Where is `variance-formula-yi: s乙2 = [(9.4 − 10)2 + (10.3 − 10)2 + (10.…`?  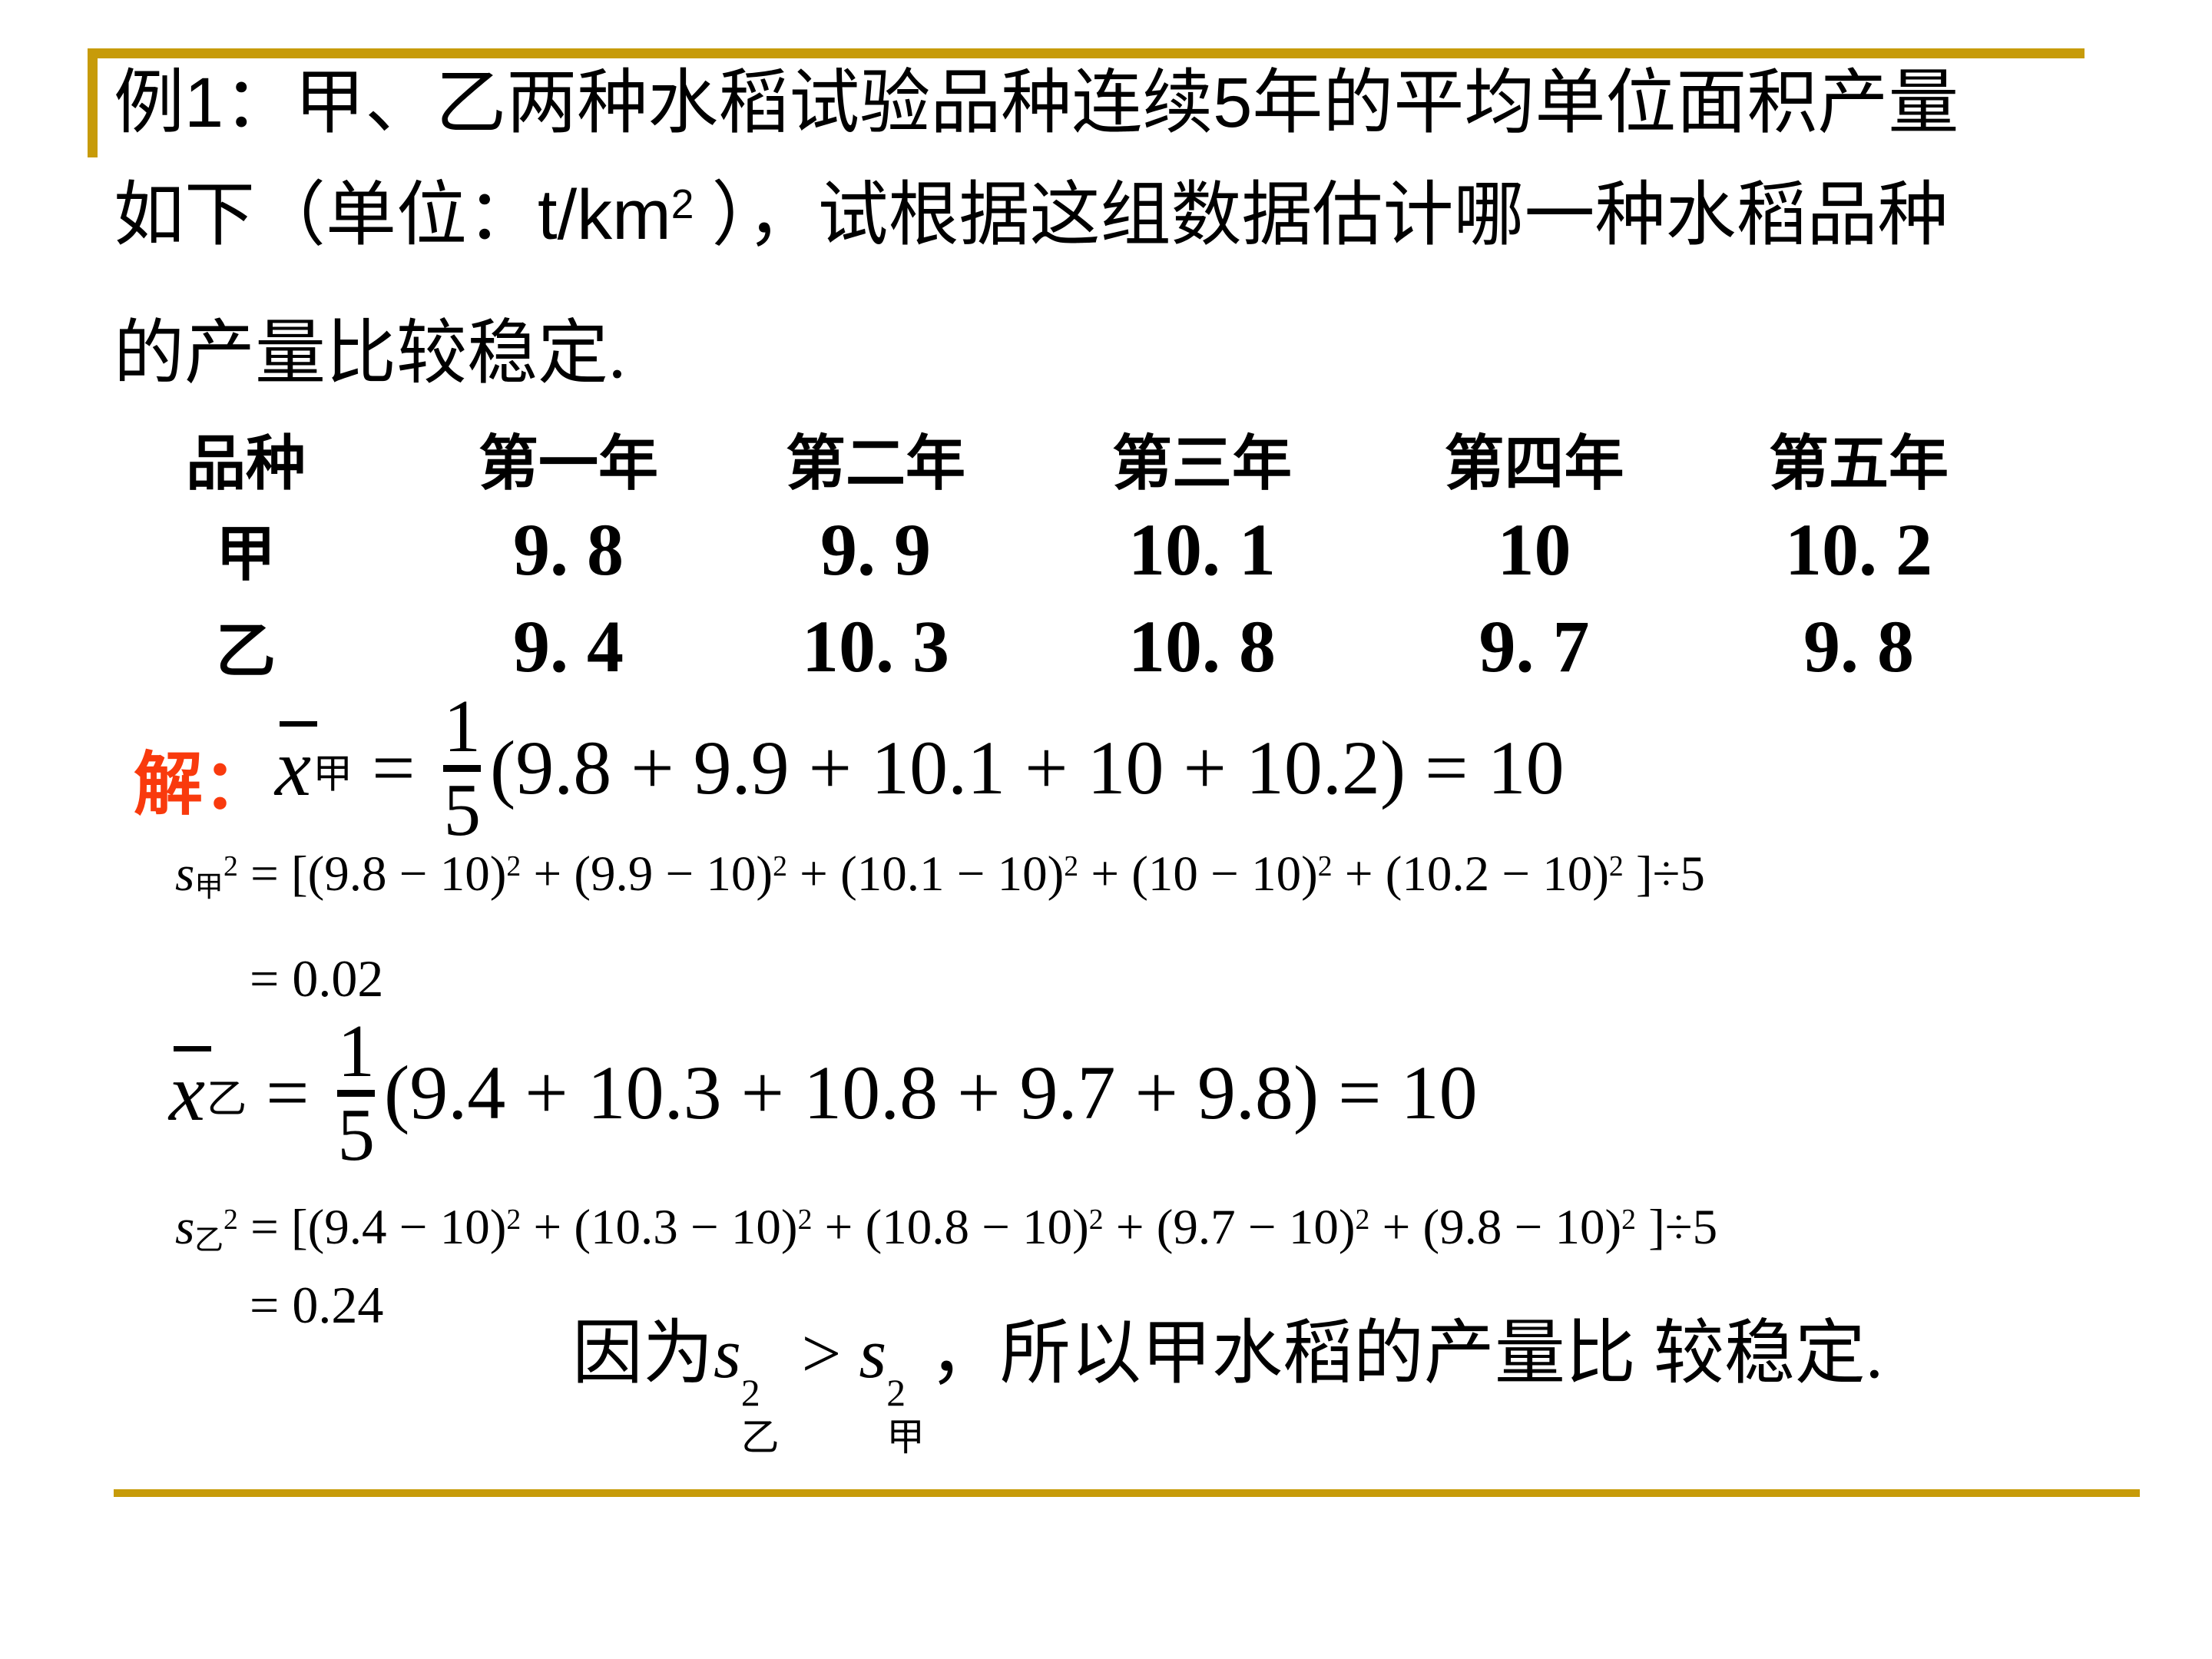 variance-formula-yi: s乙2 = [(9.4 − 10)2 + (10.3 − 10)2 + (10.… is located at coordinates (947, 1228).